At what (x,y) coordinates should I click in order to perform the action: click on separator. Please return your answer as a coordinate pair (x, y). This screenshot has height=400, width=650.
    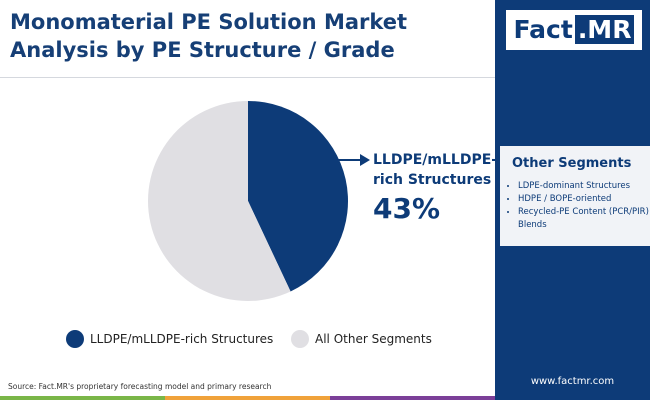
    Looking at the image, I should click on (247, 77).